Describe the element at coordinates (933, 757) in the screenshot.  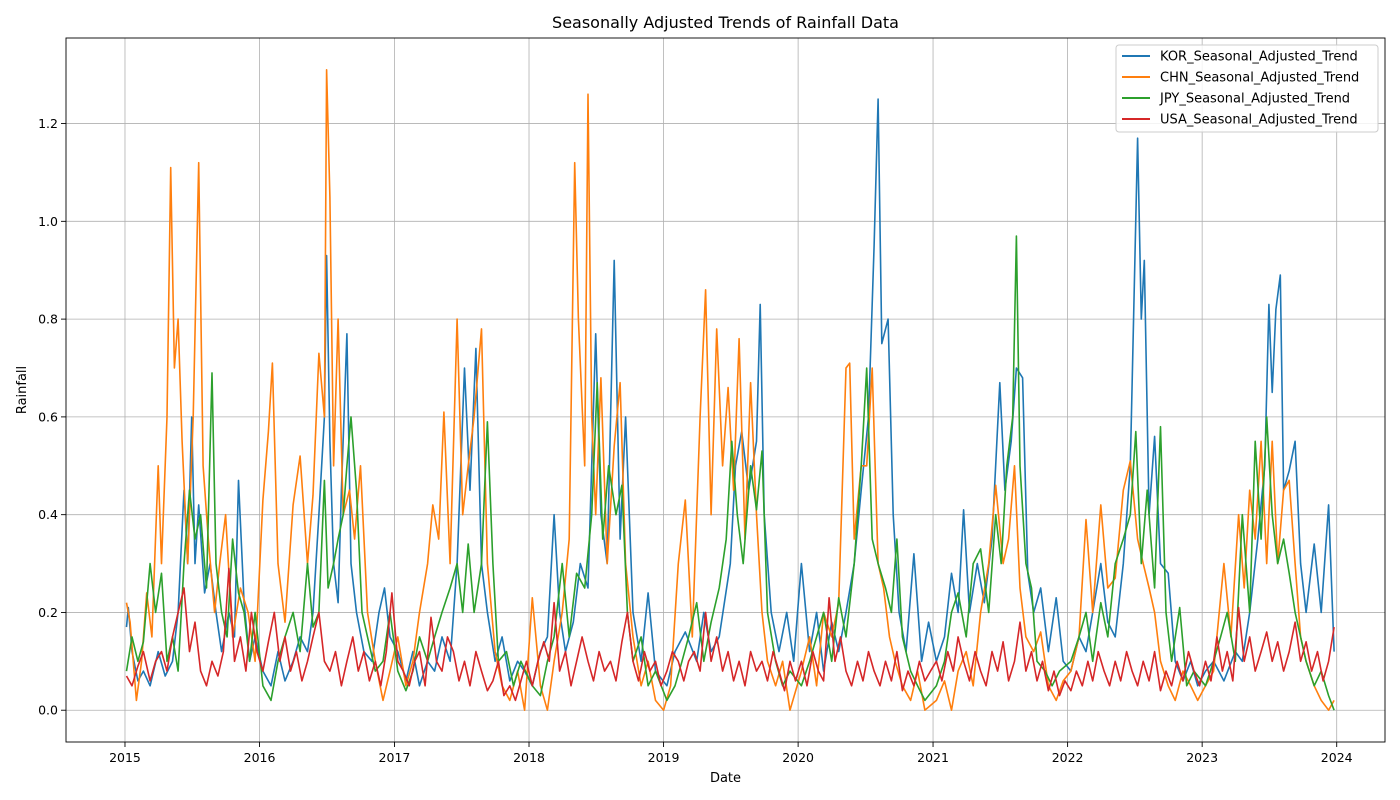
I see `x-tick-label: 2021` at that location.